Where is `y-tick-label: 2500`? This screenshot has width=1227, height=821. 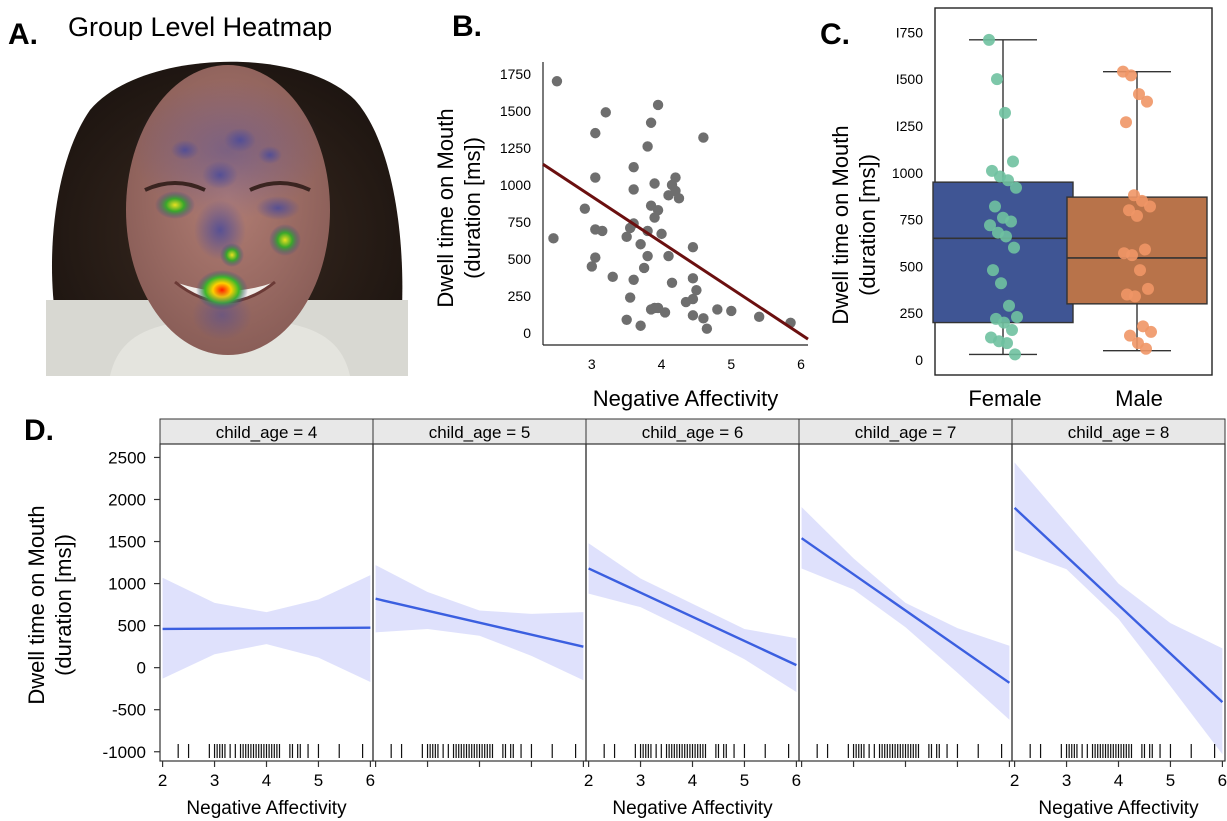
y-tick-label: 2500 is located at coordinates (127, 457).